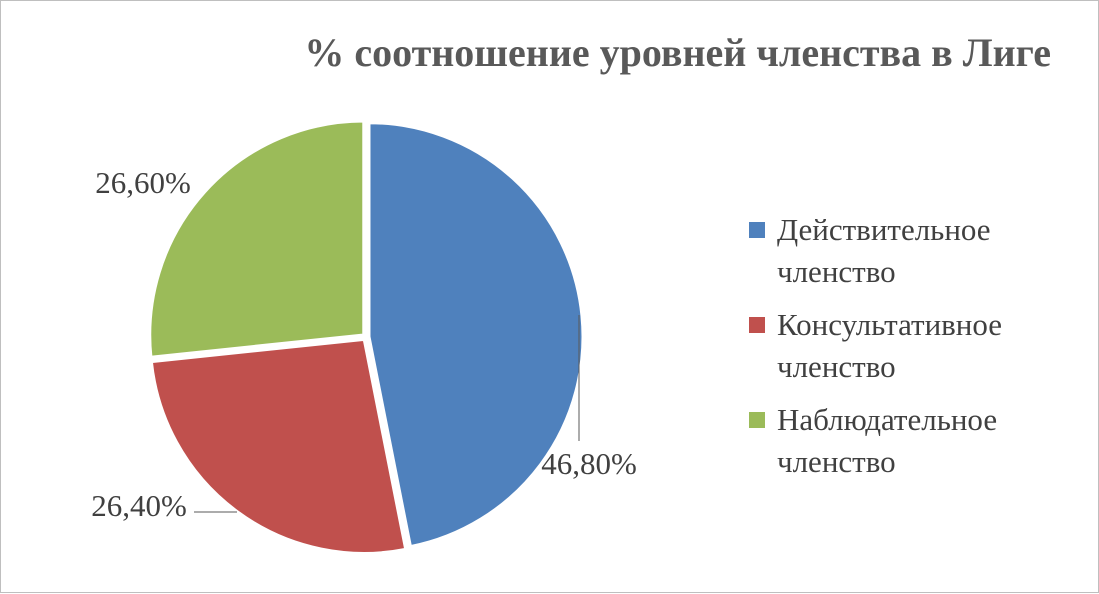 This screenshot has height=594, width=1099. What do you see at coordinates (890, 324) in the screenshot?
I see `legend-label-consultative-line1: Консультативное` at bounding box center [890, 324].